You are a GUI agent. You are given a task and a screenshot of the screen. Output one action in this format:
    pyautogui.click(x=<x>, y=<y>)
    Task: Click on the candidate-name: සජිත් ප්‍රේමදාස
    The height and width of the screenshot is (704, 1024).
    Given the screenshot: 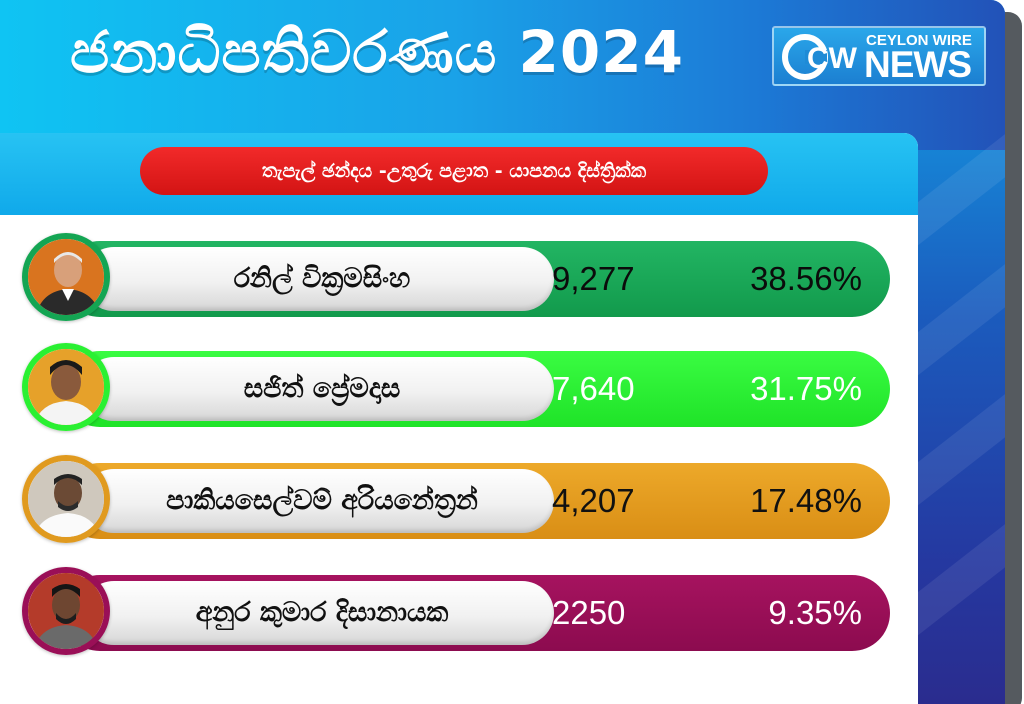 What is the action you would take?
    pyautogui.click(x=322, y=388)
    